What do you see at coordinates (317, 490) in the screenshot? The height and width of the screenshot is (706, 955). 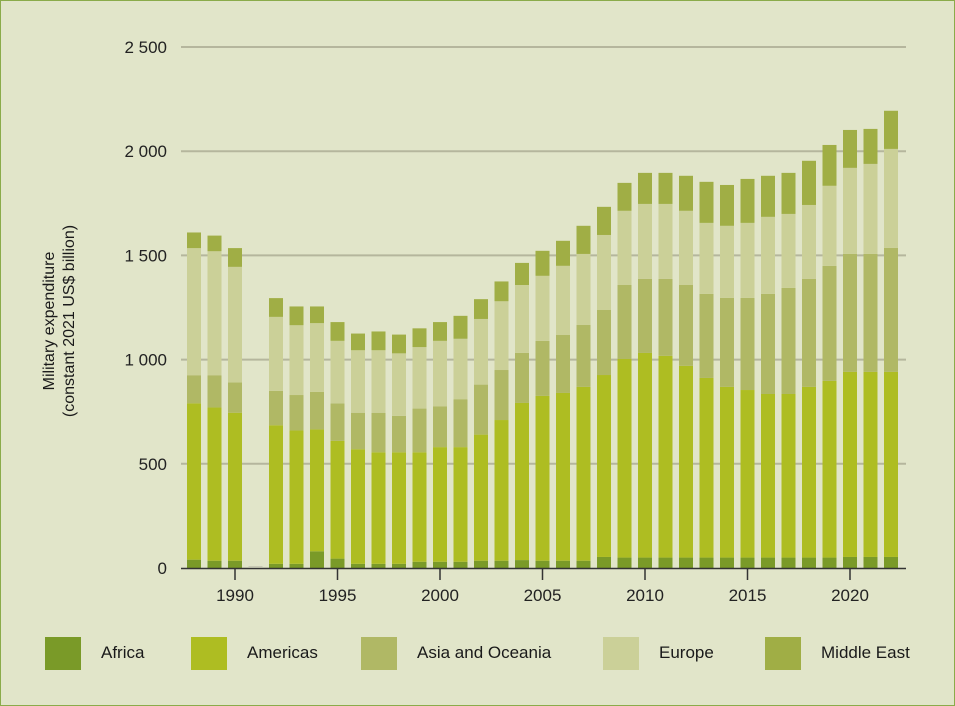 I see `bar-segment-americas-1994` at bounding box center [317, 490].